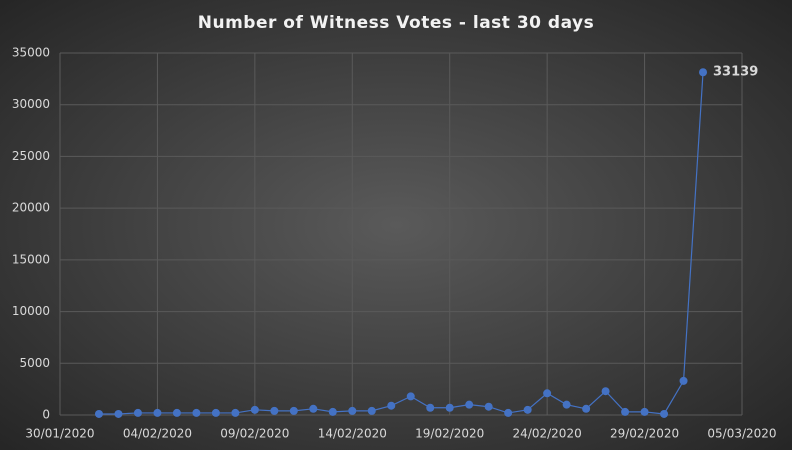 Image resolution: width=792 pixels, height=450 pixels. Describe the element at coordinates (31, 208) in the screenshot. I see `y-tick-label: 20000` at that location.